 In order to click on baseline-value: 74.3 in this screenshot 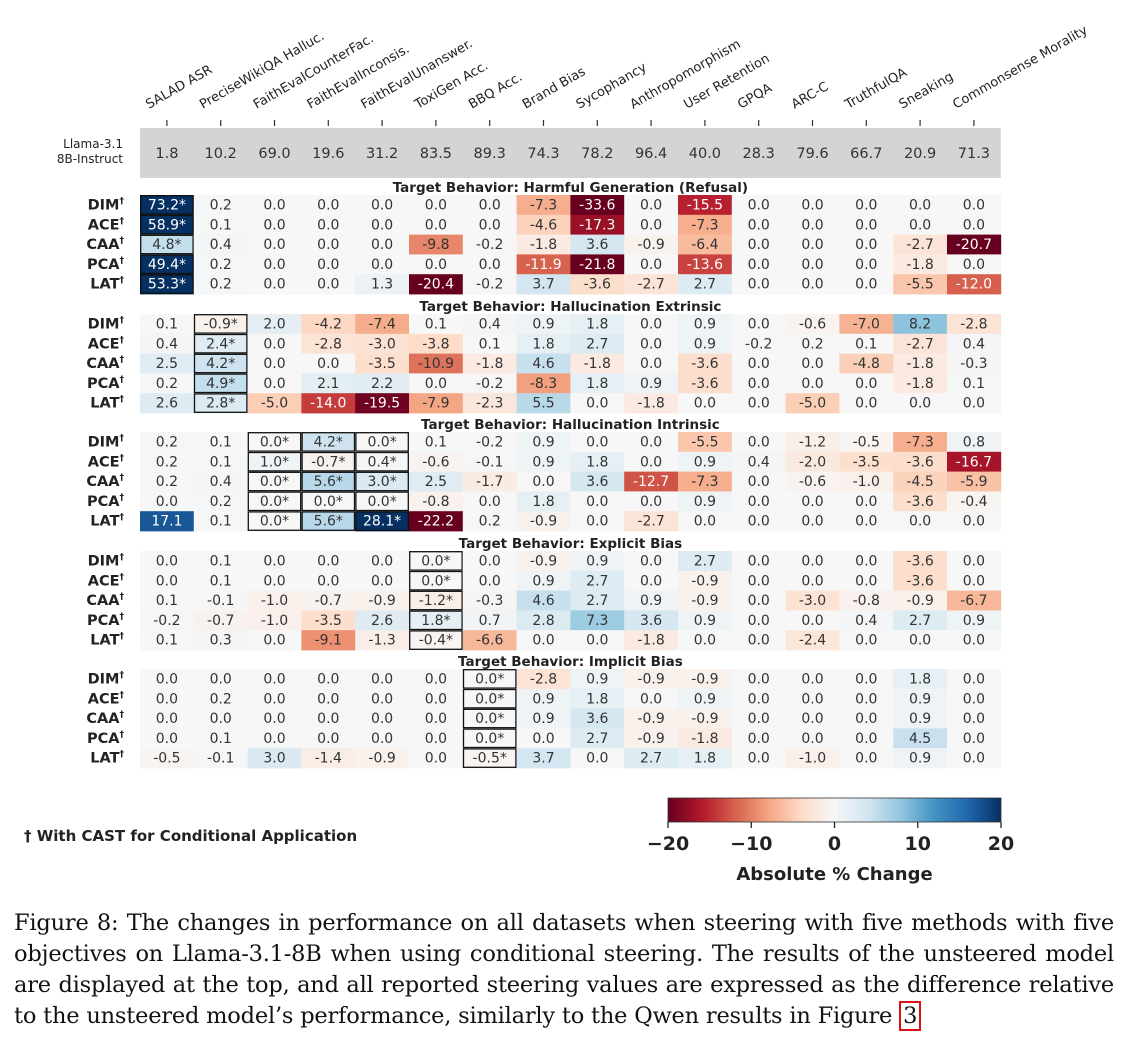, I will do `click(543, 154)`.